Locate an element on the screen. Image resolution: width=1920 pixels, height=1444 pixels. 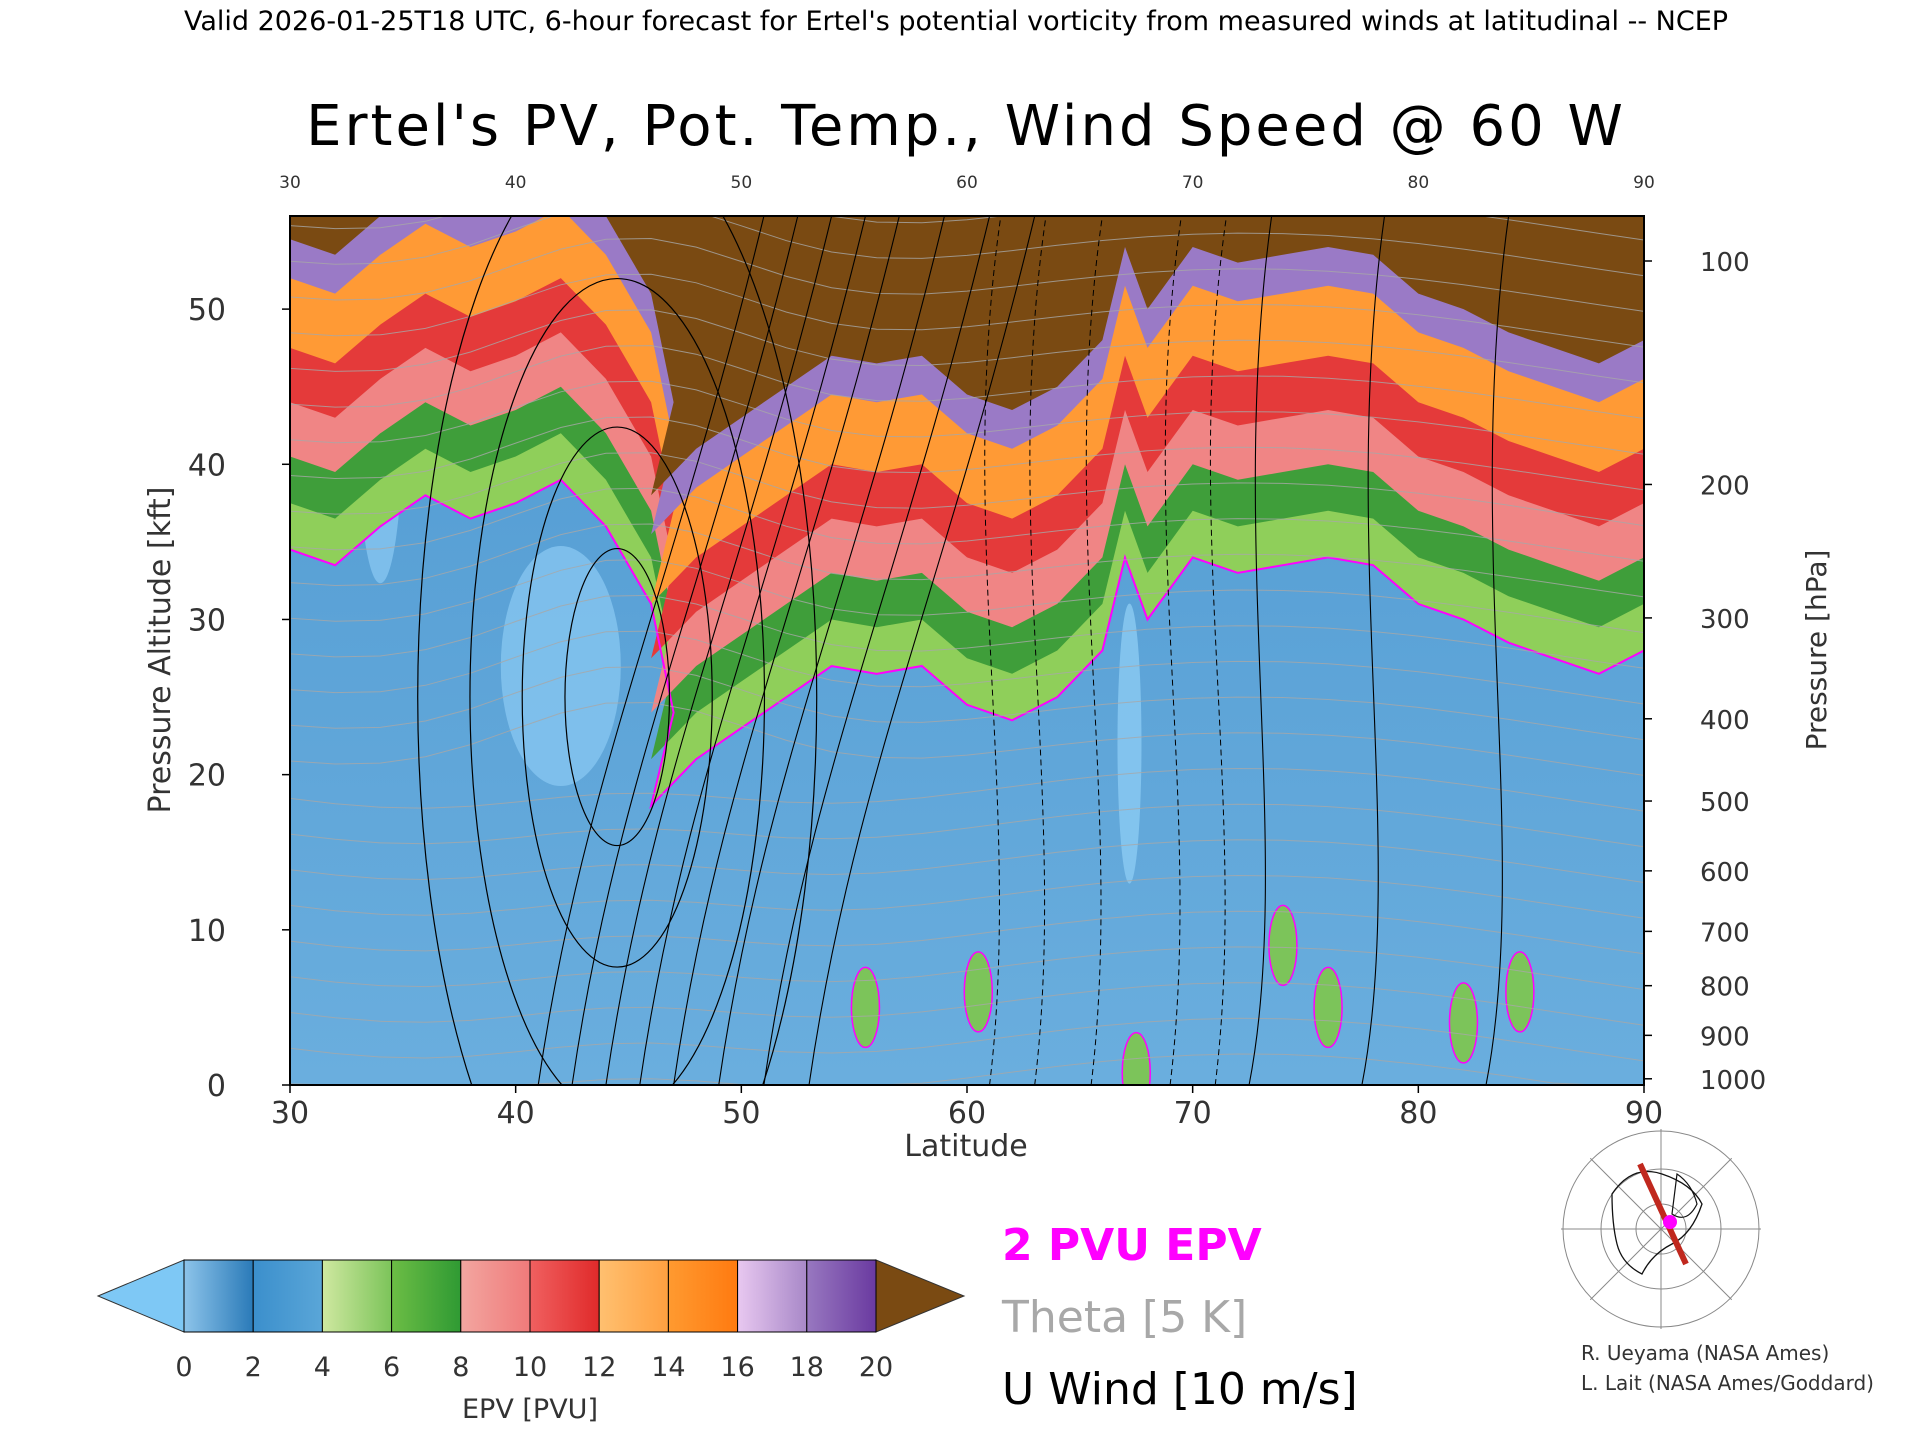
y-tick-label: 50 is located at coordinates (207, 310).